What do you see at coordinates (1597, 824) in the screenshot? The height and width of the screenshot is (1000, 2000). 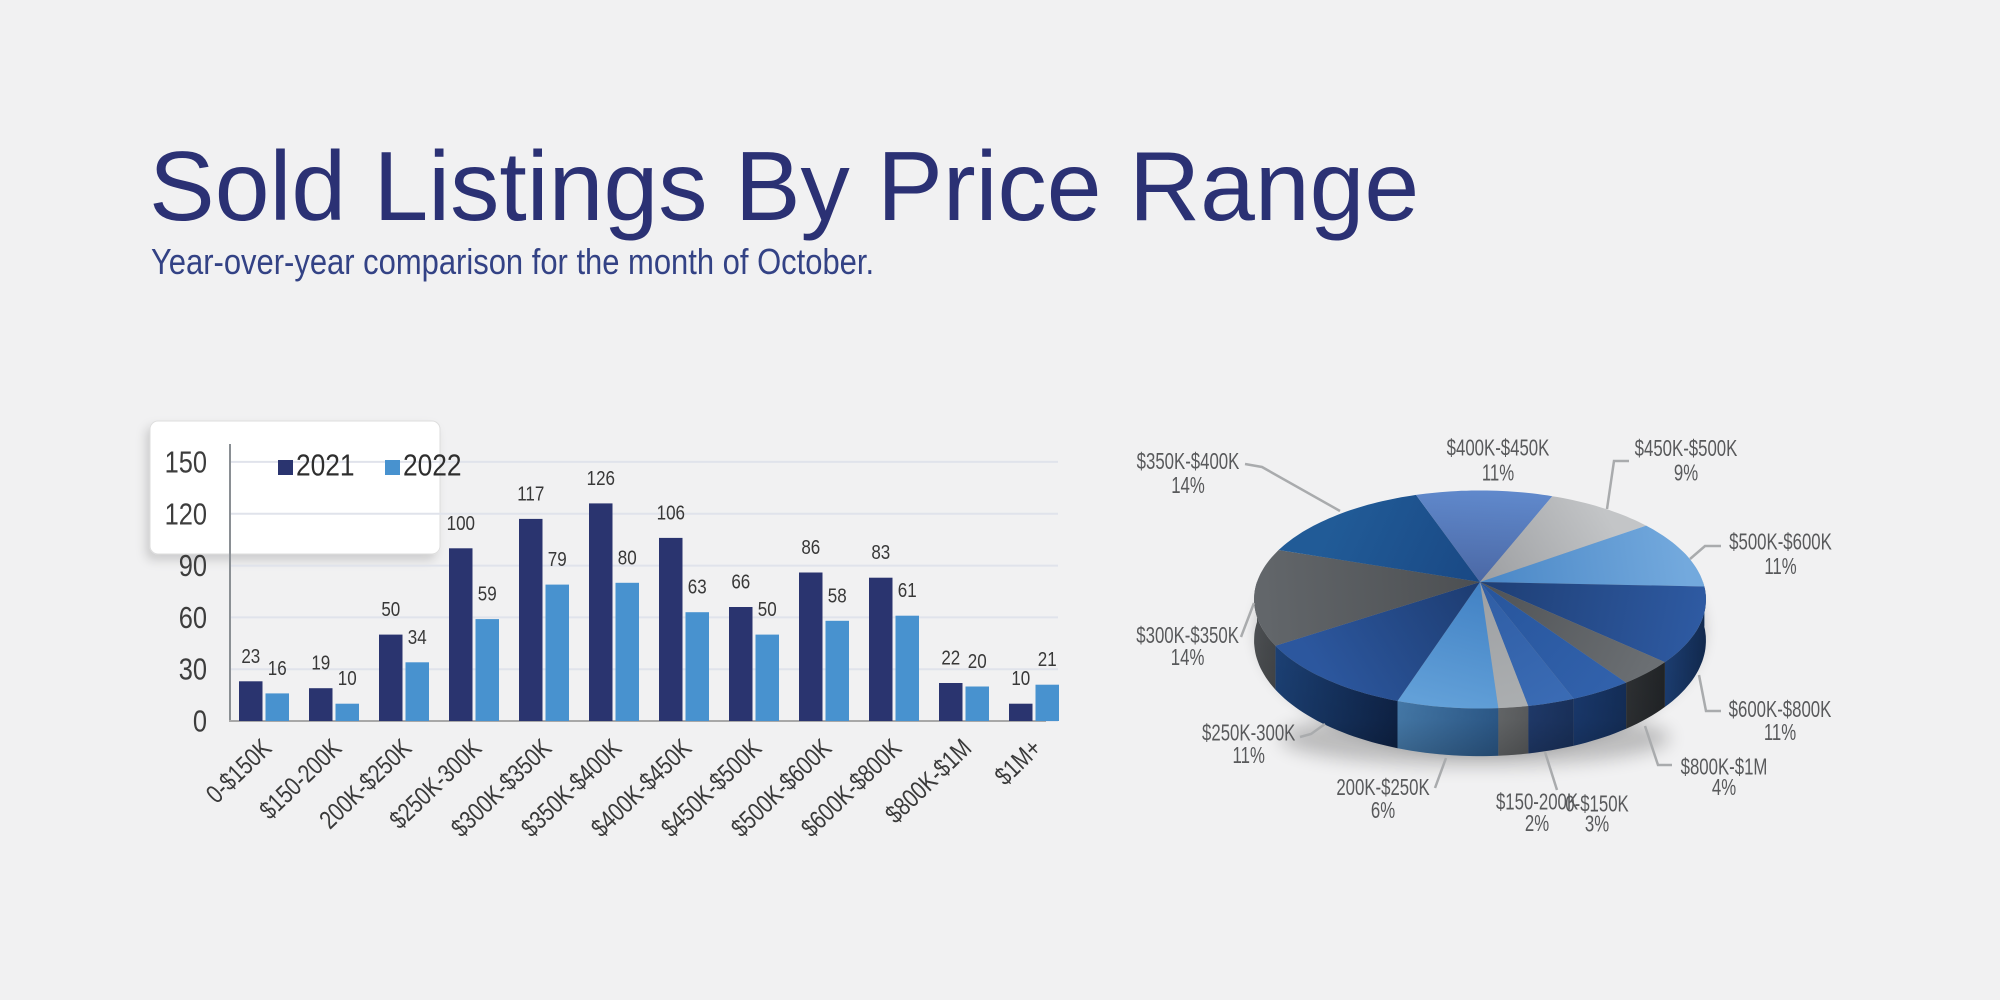 I see `svg-text: 3%` at bounding box center [1597, 824].